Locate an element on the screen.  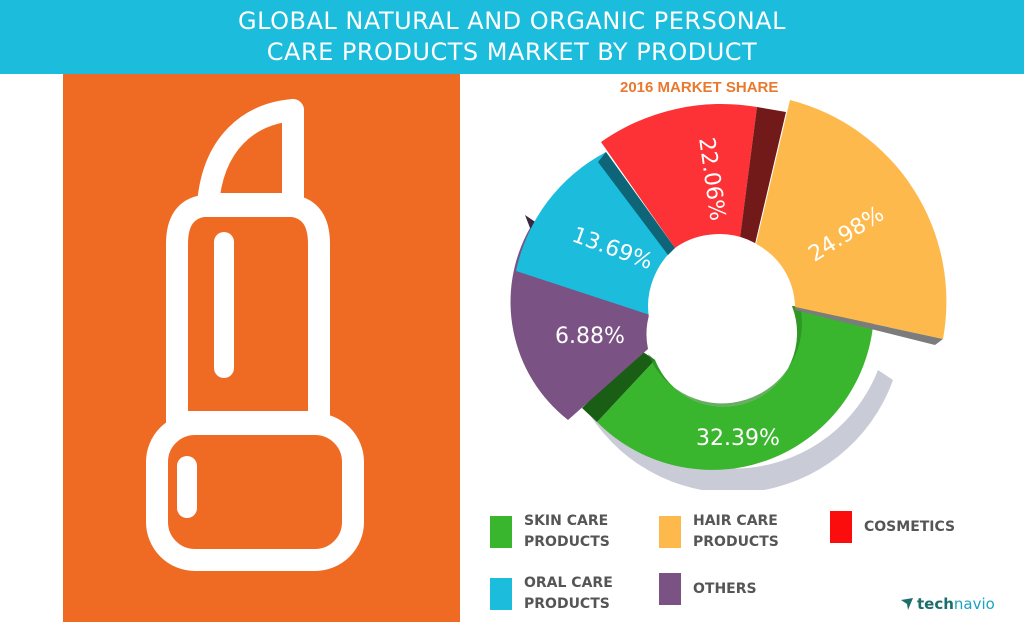
legend-oral-care: ORAL CARE PRODUCTS is located at coordinates (551, 594).